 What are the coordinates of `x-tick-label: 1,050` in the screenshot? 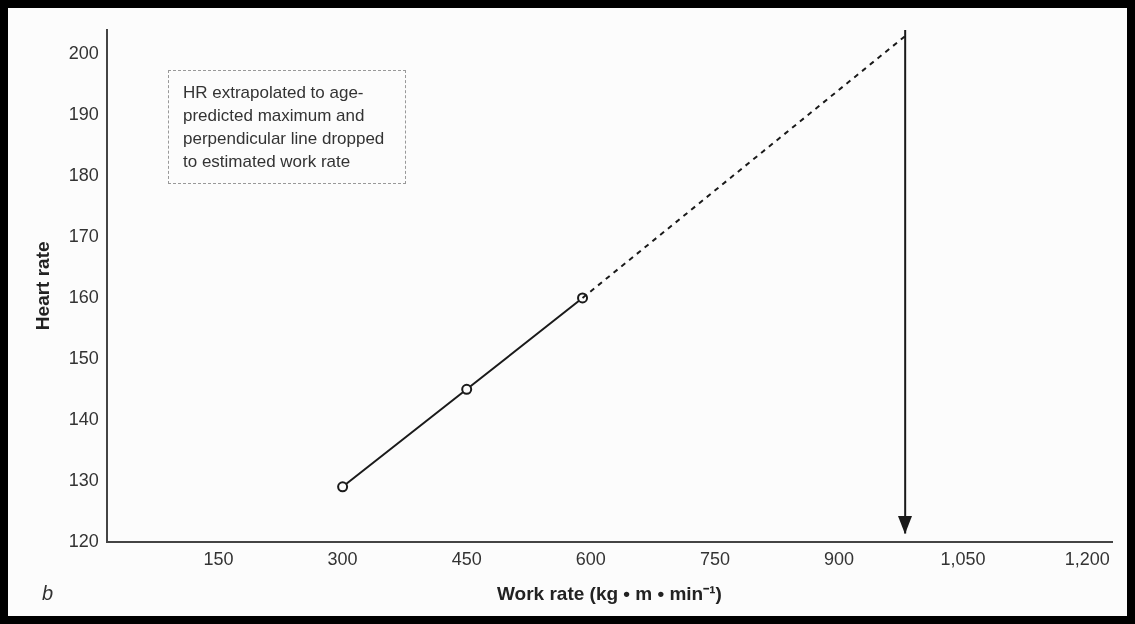 It's located at (963, 559).